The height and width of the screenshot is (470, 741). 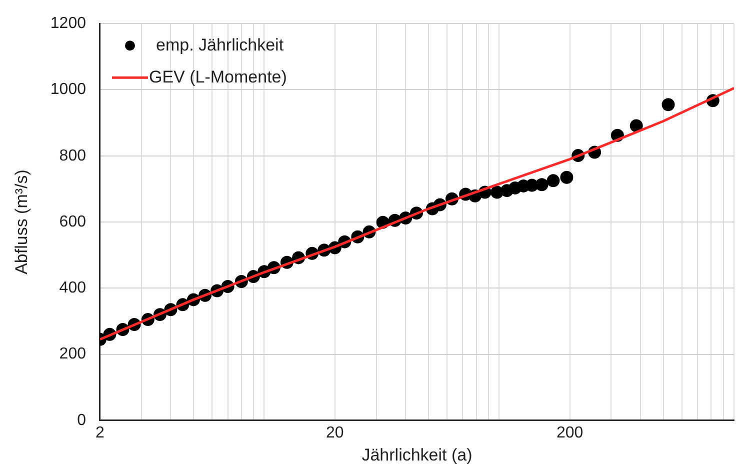 What do you see at coordinates (100, 433) in the screenshot?
I see `x-tick-label: 2` at bounding box center [100, 433].